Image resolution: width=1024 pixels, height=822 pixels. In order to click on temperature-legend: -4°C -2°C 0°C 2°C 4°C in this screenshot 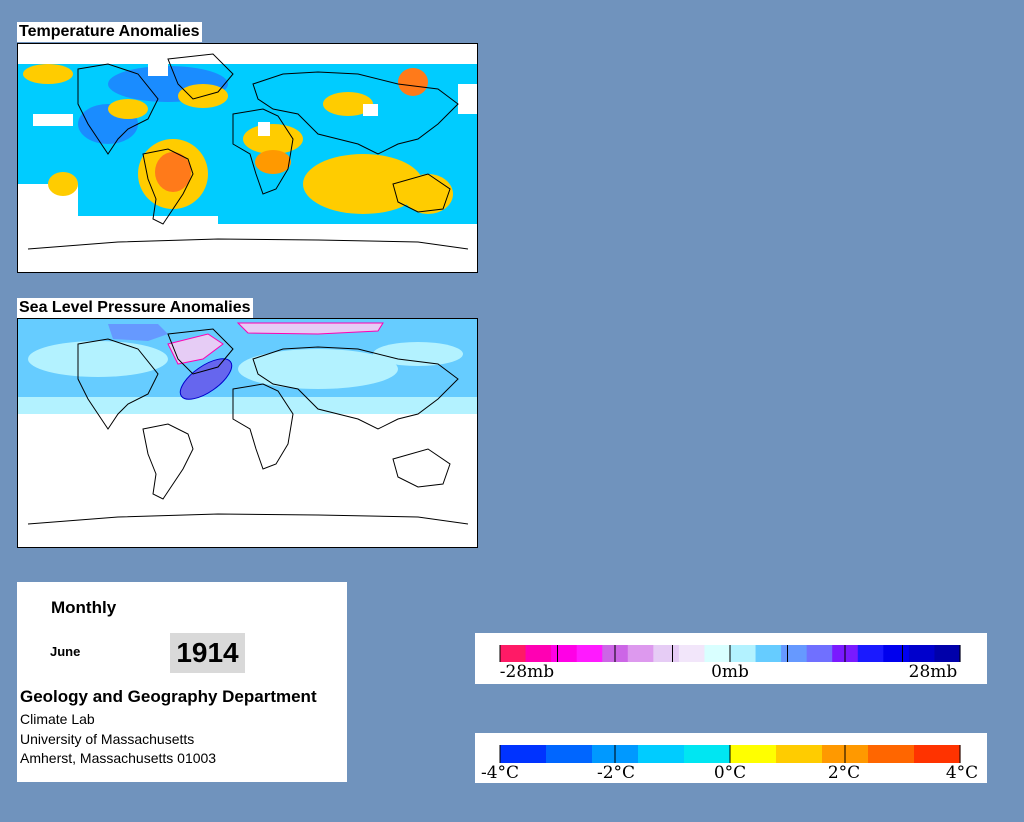, I will do `click(731, 758)`.